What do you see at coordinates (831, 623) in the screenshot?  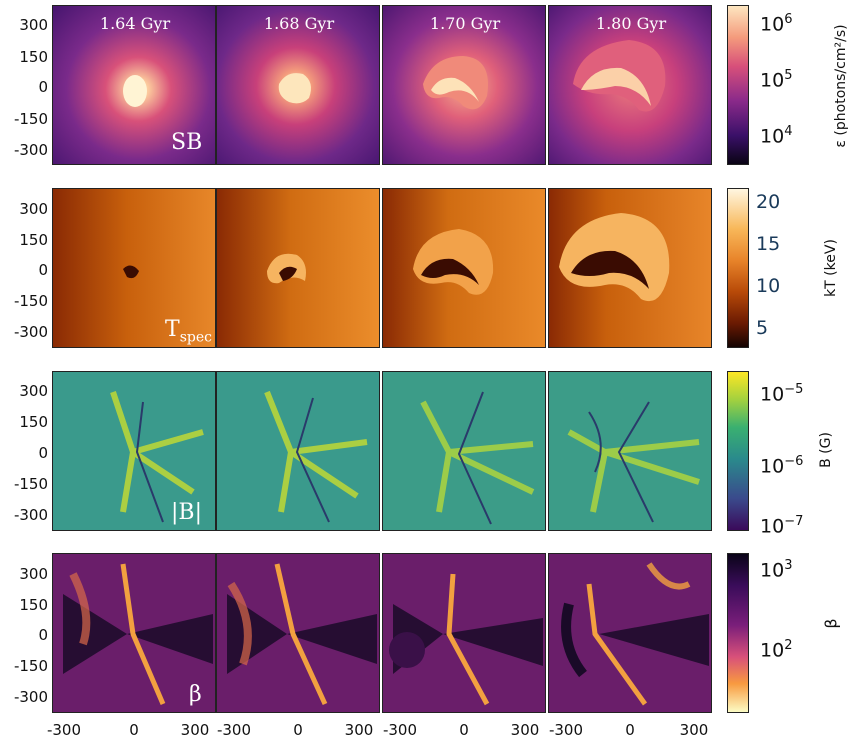 I see `colorbar-label-beta: β` at bounding box center [831, 623].